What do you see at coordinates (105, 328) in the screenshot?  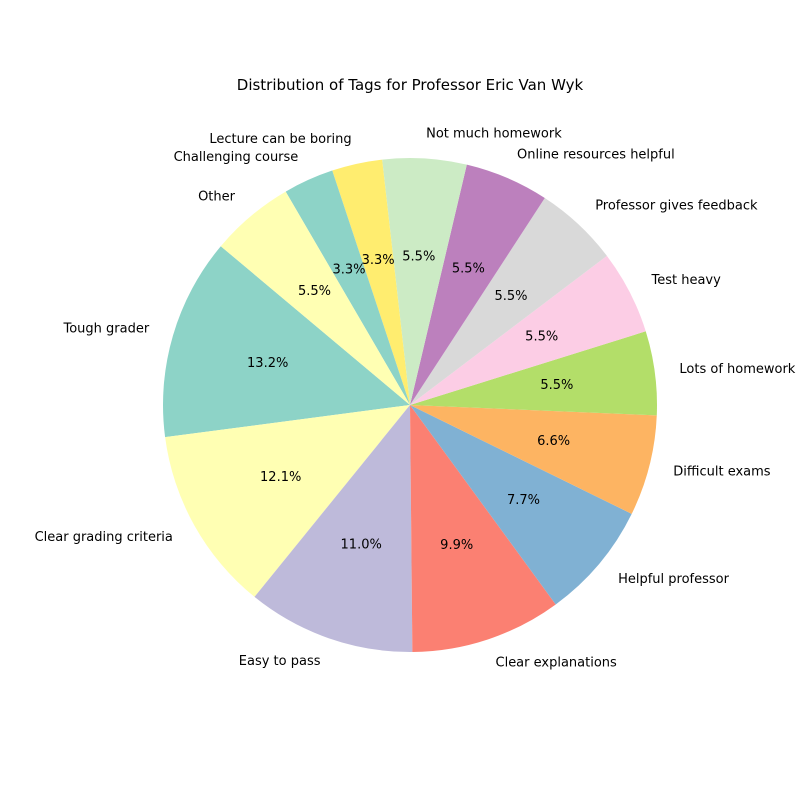 I see `slice-label-0: Tough grader` at bounding box center [105, 328].